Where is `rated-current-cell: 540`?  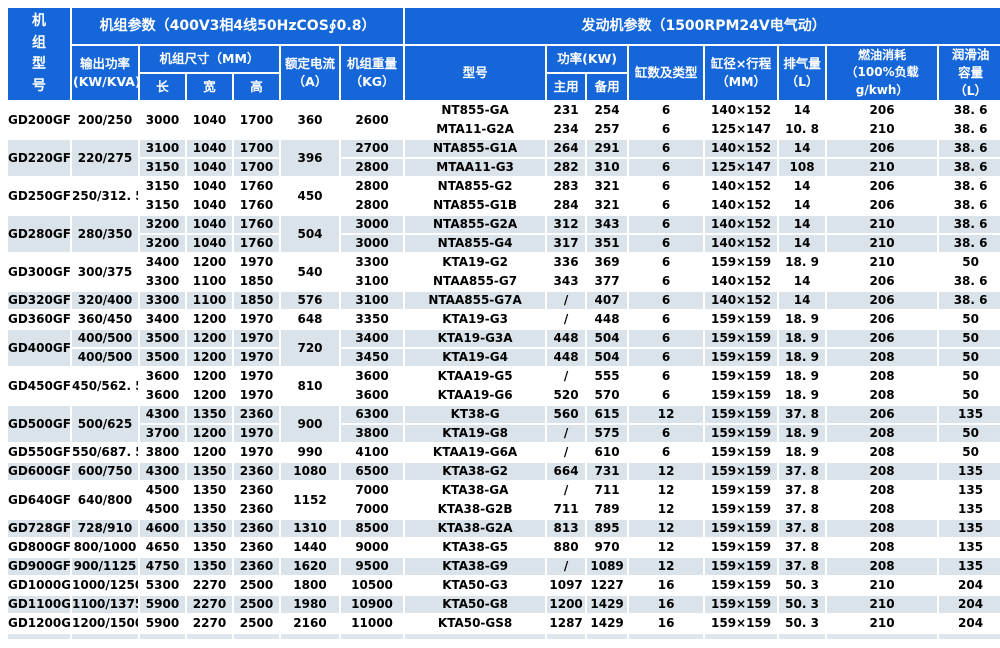
rated-current-cell: 540 is located at coordinates (310, 272).